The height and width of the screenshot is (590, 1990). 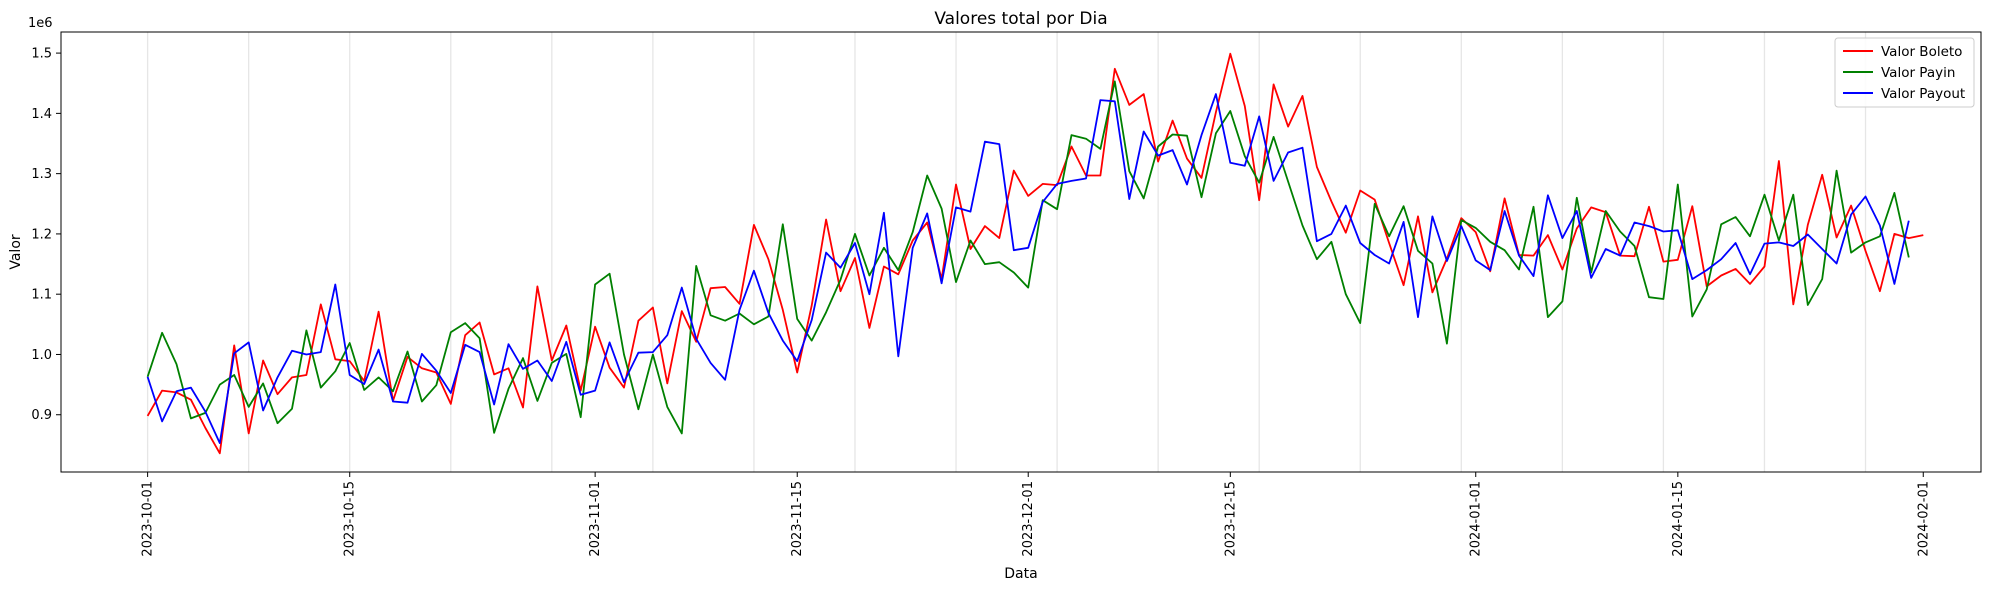 I want to click on legend: Valor Boleto Valor Payin Valor Payout, so click(x=1904, y=72).